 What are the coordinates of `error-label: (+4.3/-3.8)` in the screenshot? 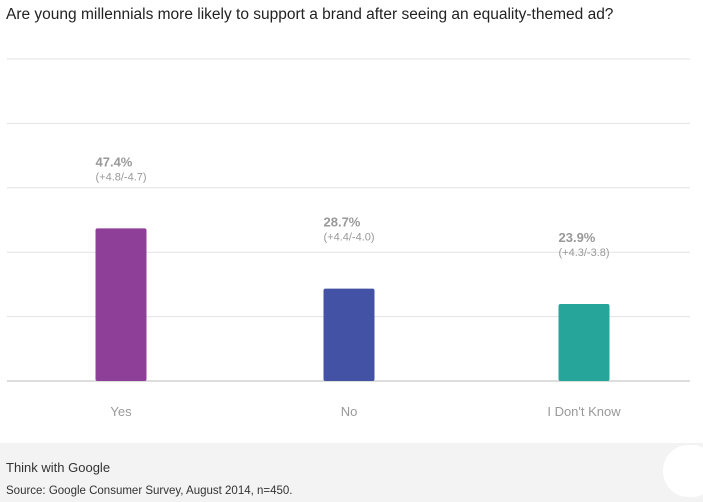 It's located at (584, 253).